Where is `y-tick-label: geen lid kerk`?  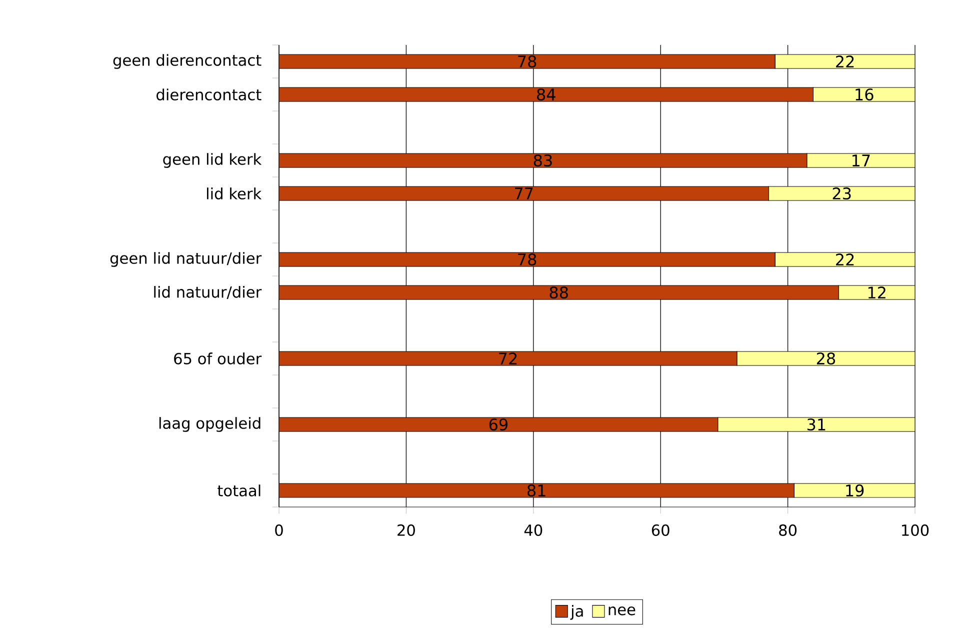 y-tick-label: geen lid kerk is located at coordinates (212, 160).